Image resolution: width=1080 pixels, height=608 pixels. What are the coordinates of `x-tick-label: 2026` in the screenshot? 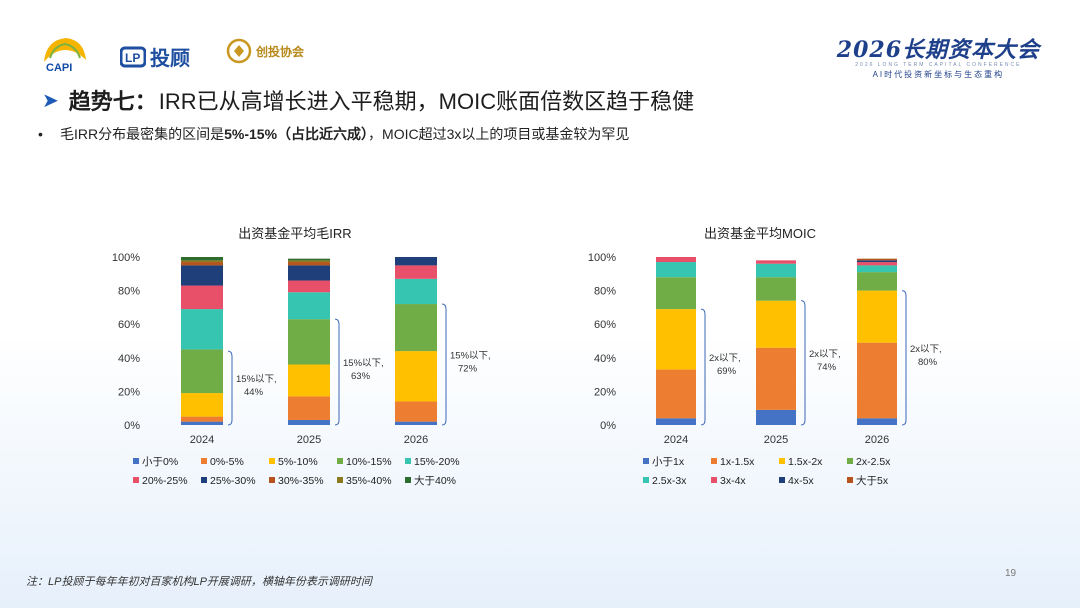 It's located at (877, 440).